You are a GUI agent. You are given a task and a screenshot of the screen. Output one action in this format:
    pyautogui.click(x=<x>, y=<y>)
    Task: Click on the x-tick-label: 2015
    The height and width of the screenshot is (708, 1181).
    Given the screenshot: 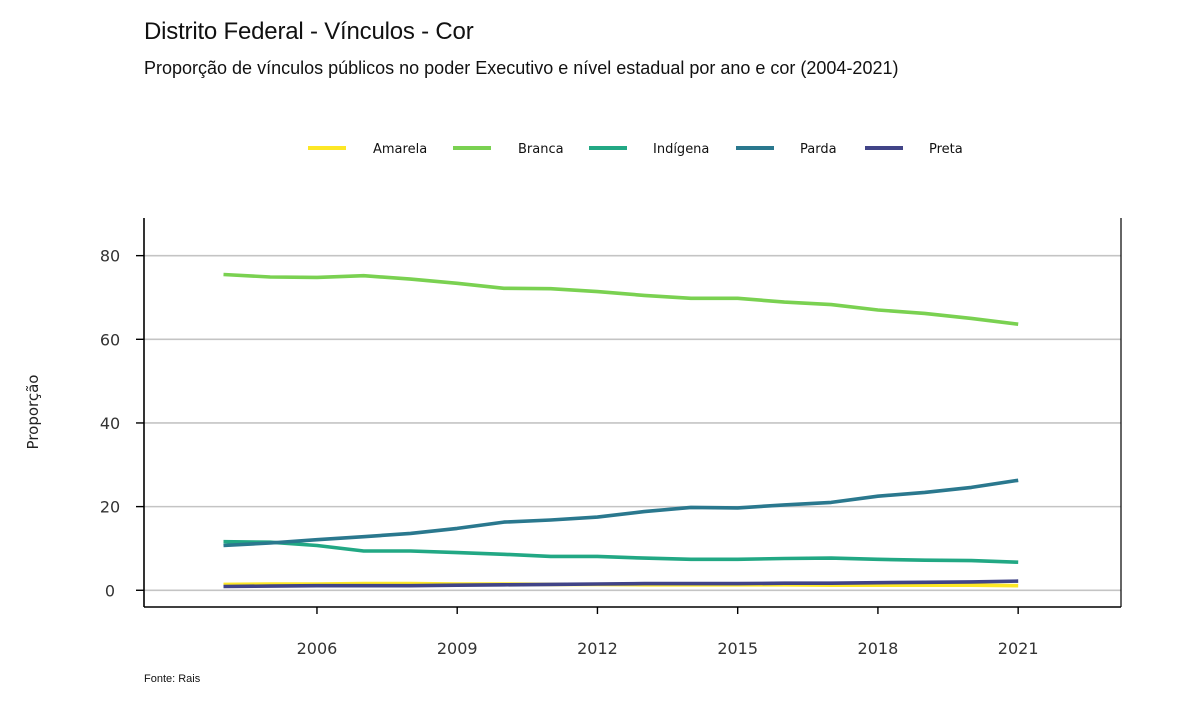 What is the action you would take?
    pyautogui.click(x=737, y=648)
    